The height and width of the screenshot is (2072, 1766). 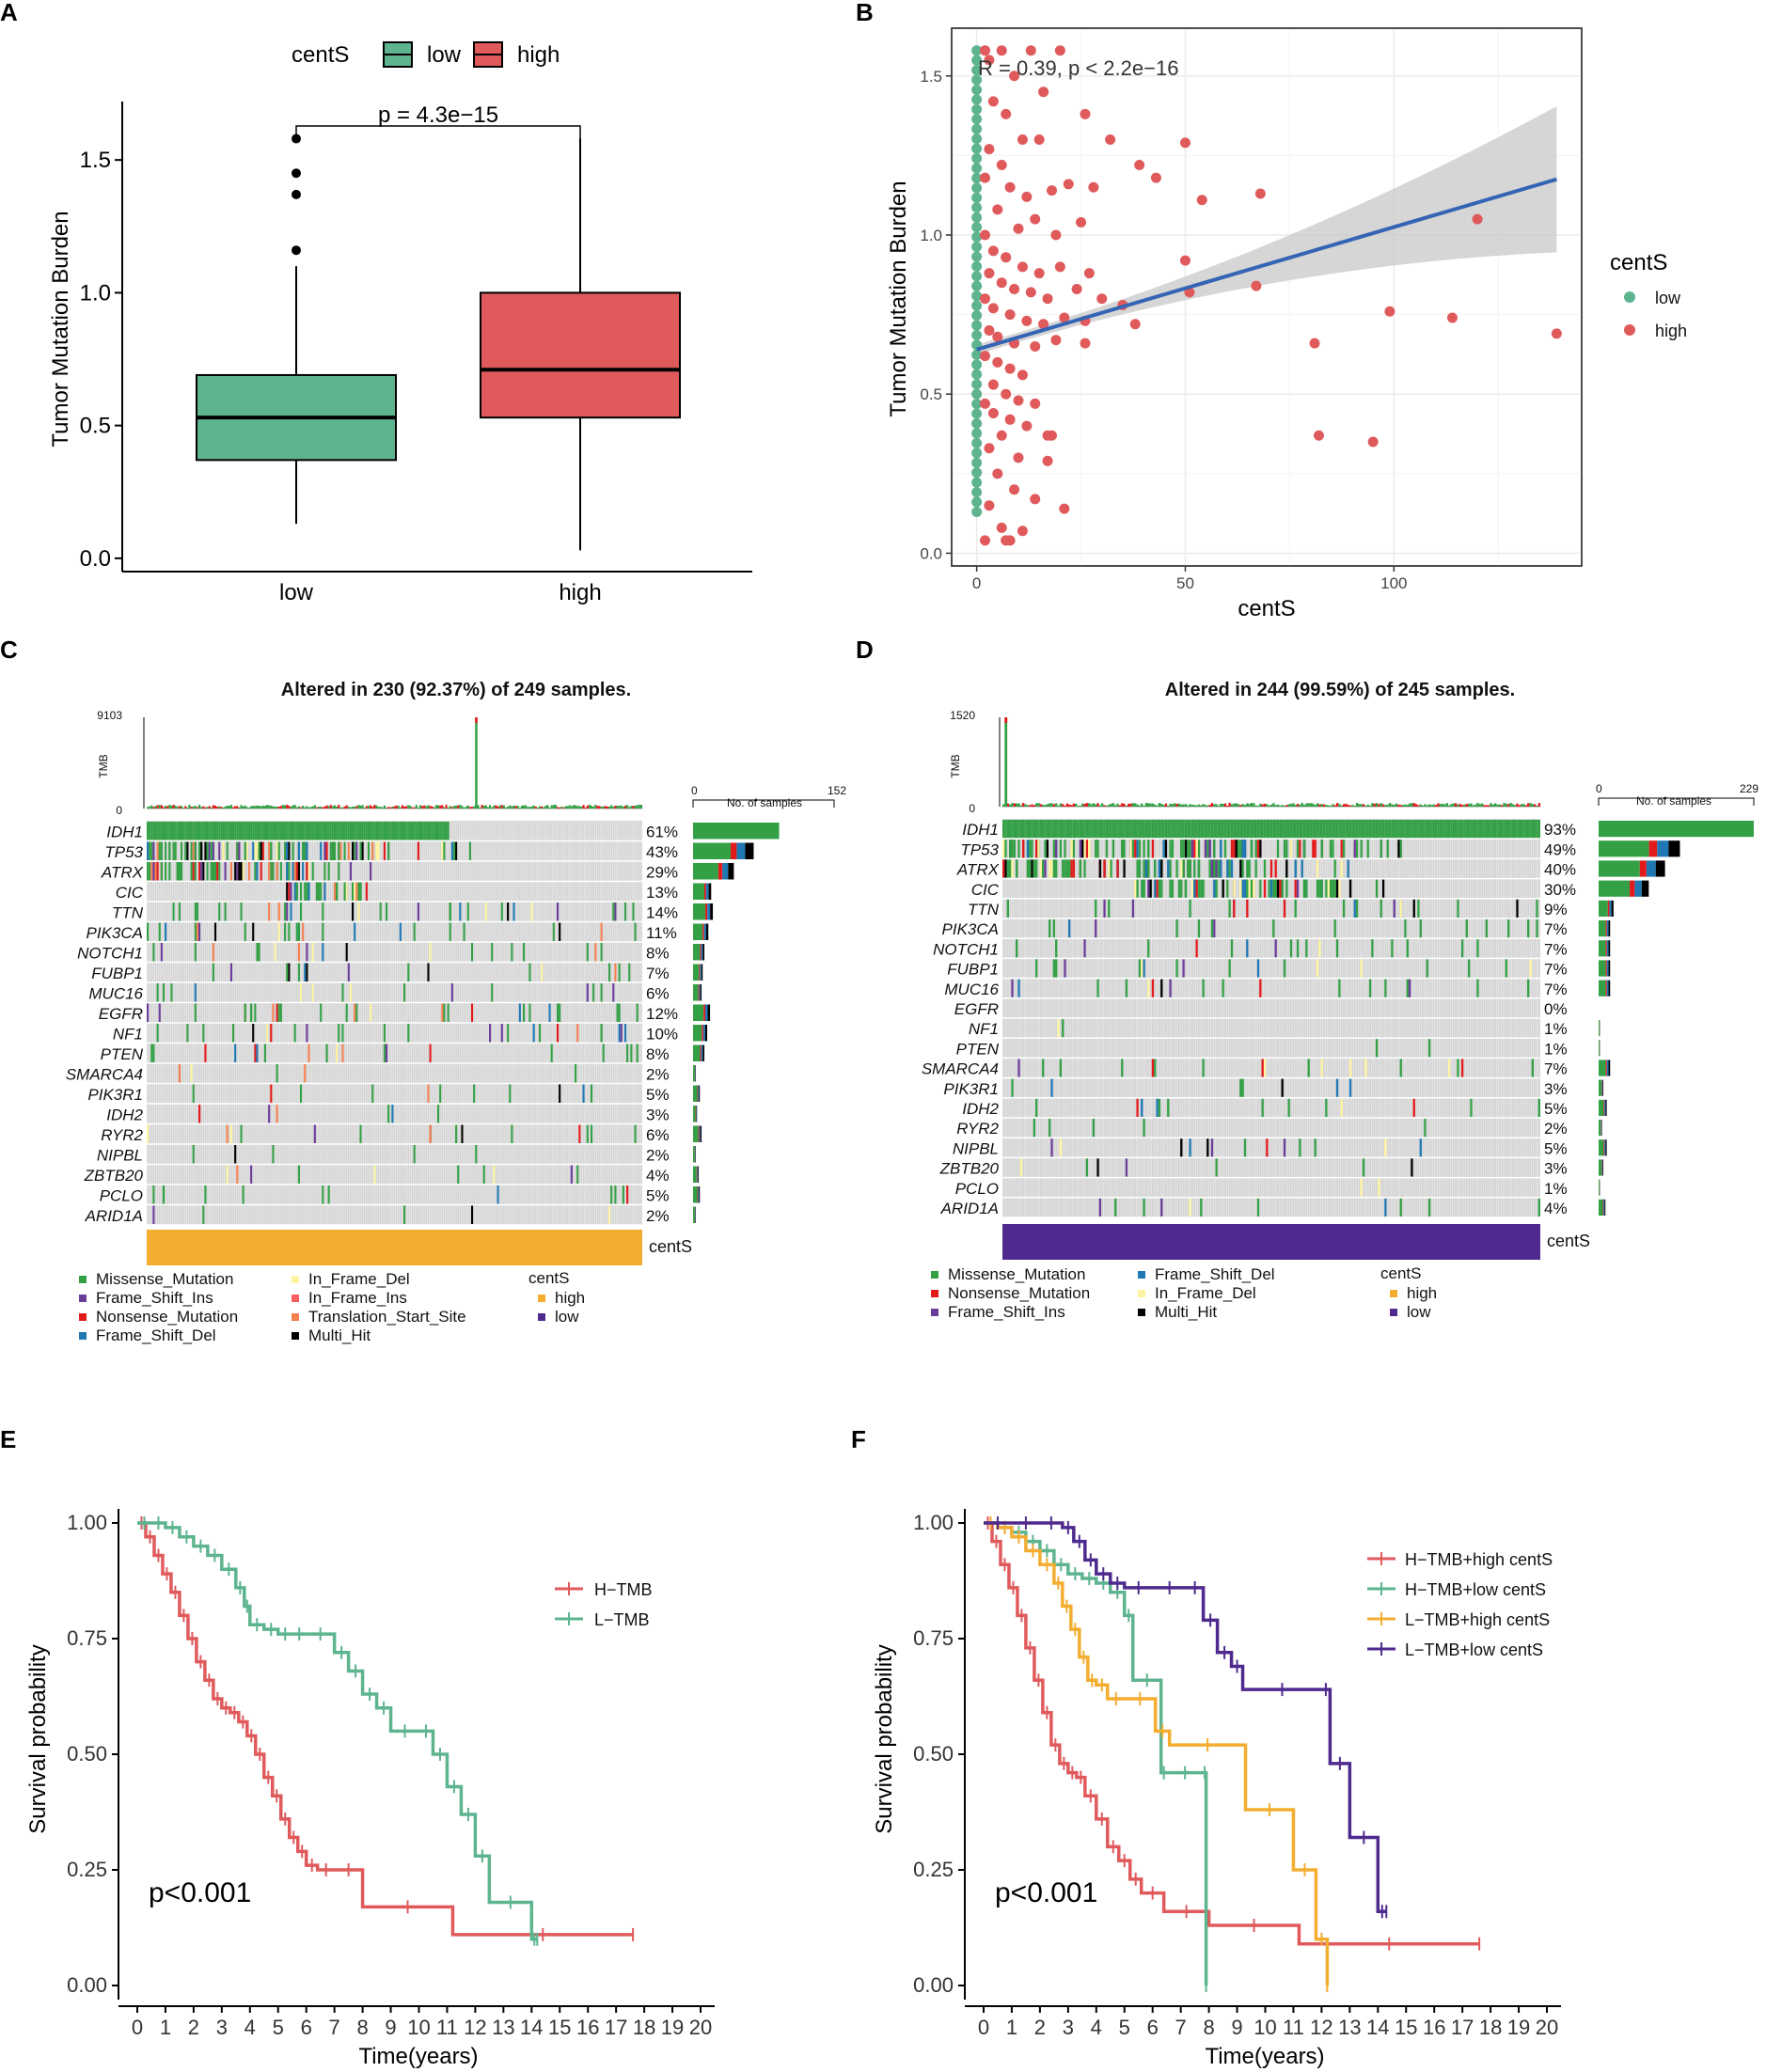 What do you see at coordinates (426, 54) in the screenshot?
I see `panel-a-legend: centS low high` at bounding box center [426, 54].